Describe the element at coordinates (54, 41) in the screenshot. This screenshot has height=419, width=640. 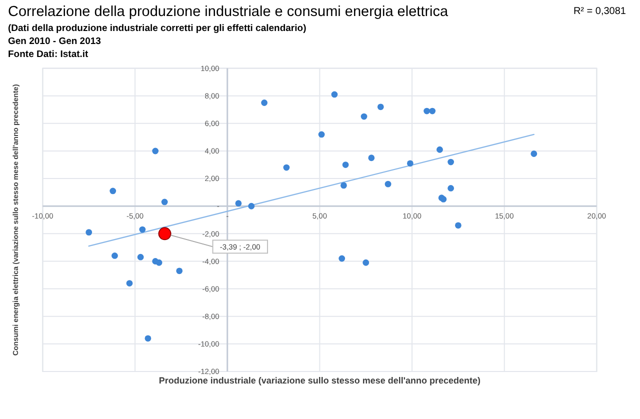
I see `text: Gen 2010 - Gen 2013` at that location.